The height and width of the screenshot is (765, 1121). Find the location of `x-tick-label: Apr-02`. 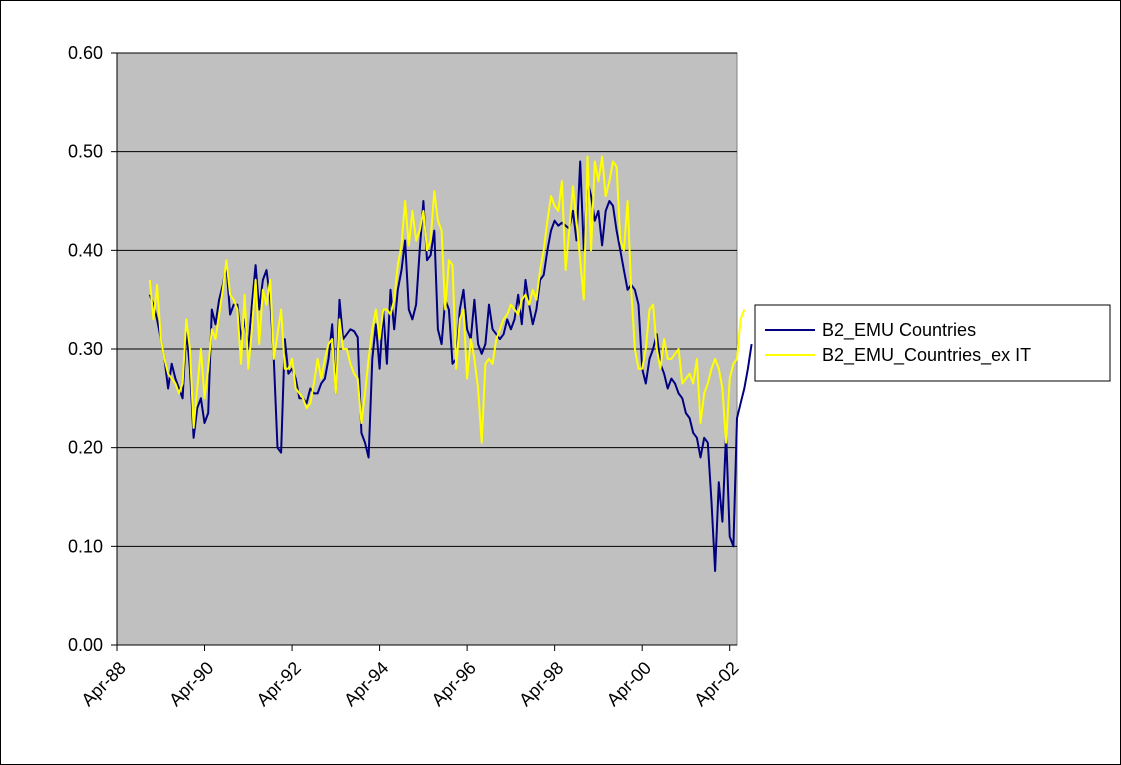

x-tick-label: Apr-02 is located at coordinates (716, 684).